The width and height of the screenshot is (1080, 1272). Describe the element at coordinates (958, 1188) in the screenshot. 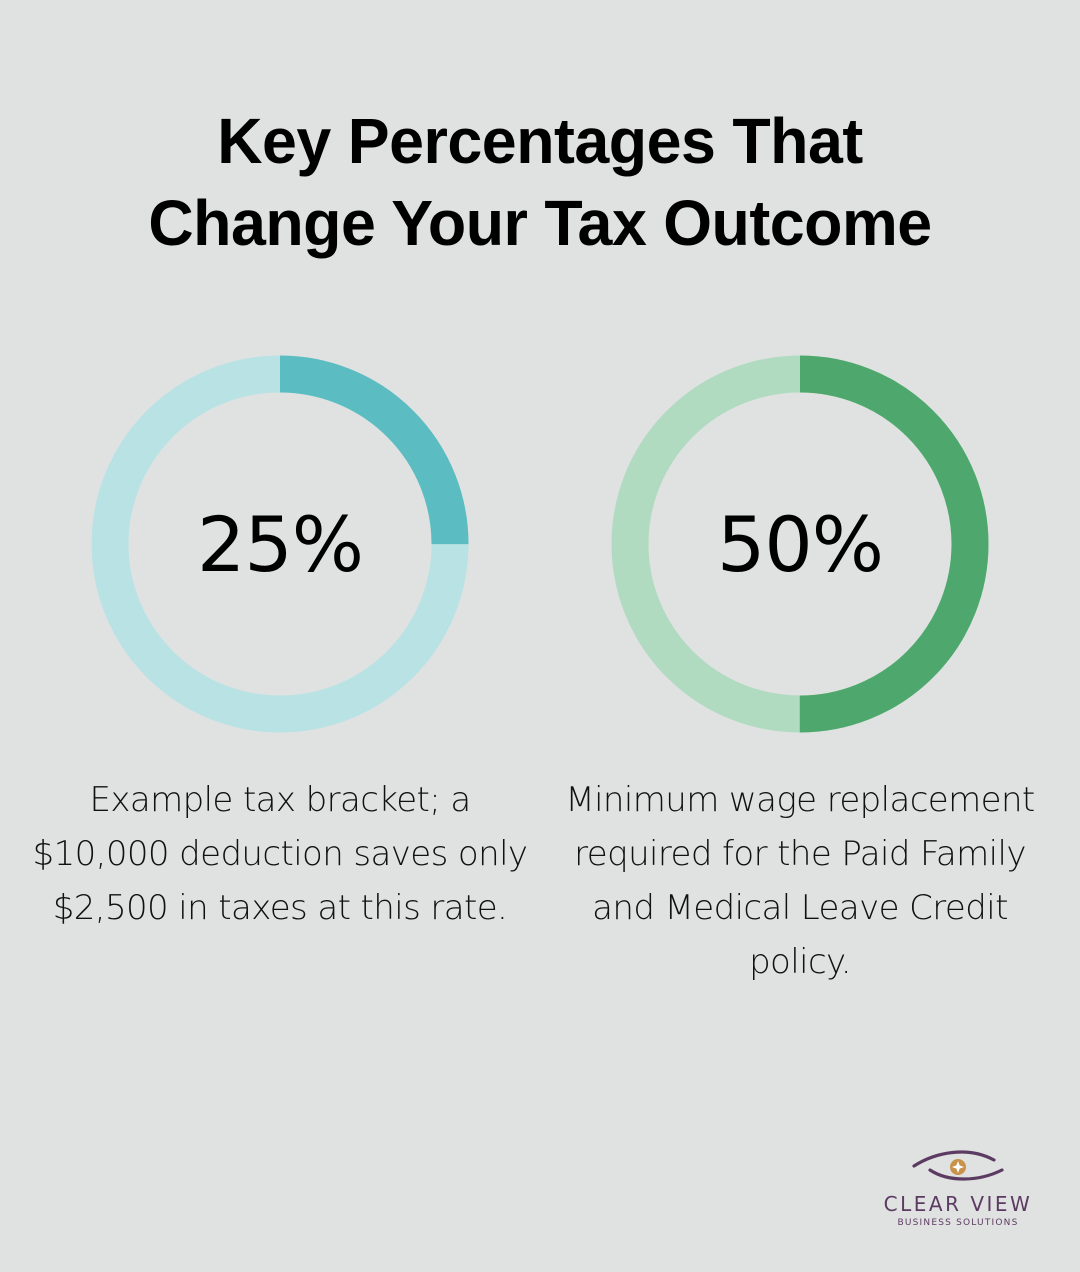

I see `company-logo: CLEAR VIEW BUSINESS SOLUTIONS` at that location.